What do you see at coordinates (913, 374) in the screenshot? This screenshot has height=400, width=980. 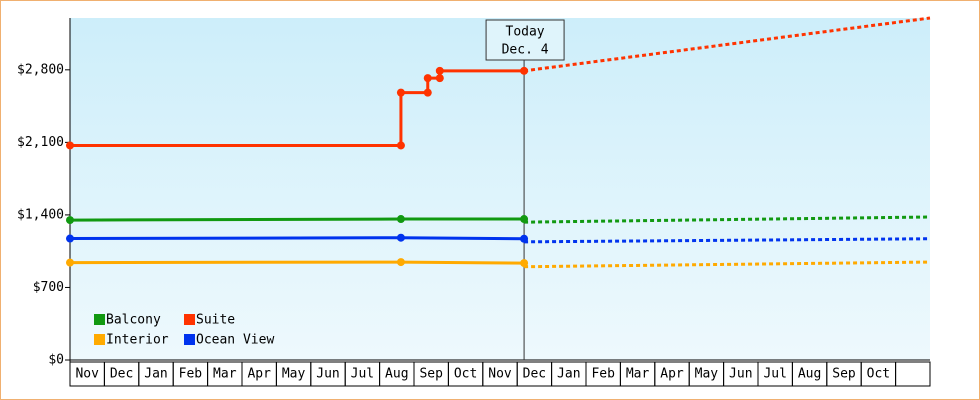 I see `x-cell` at bounding box center [913, 374].